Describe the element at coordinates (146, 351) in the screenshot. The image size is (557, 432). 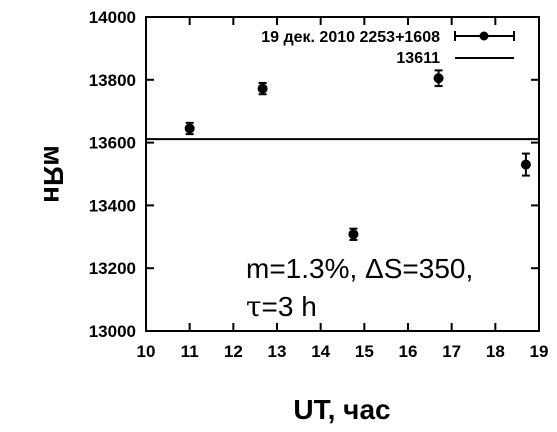
I see `x-tick-label: 10` at that location.